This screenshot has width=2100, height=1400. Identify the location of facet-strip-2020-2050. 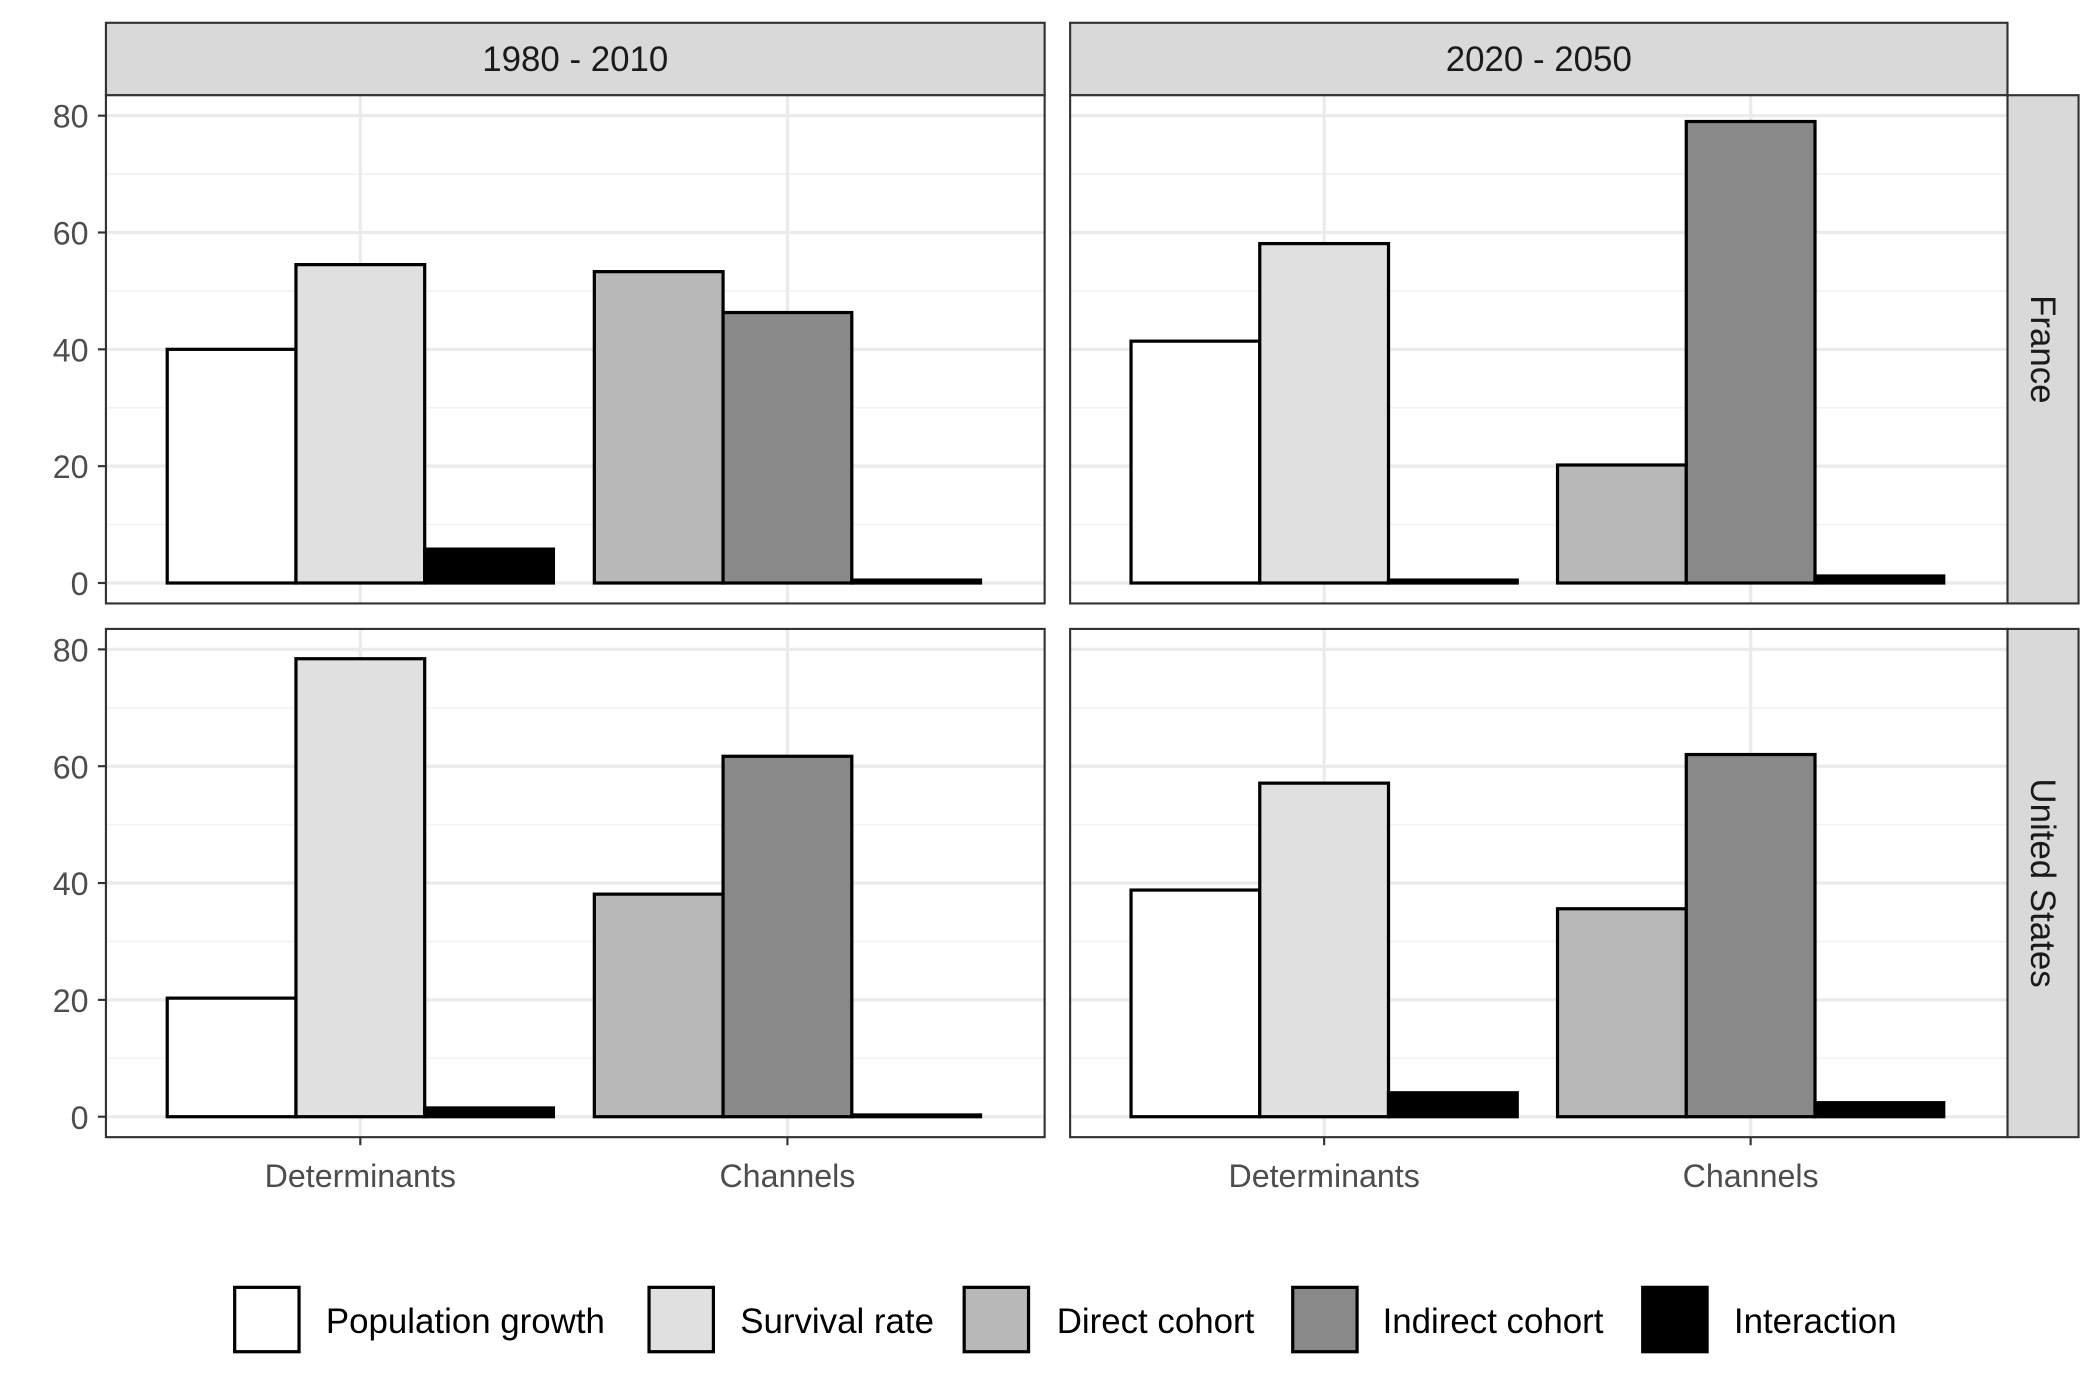
(1539, 59).